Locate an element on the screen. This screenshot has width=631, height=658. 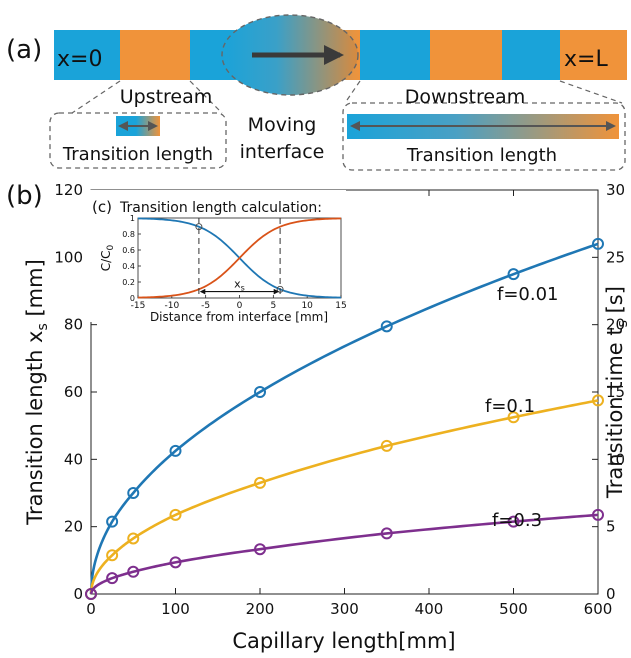
downstream-callout-box is located at coordinates (484, 136).